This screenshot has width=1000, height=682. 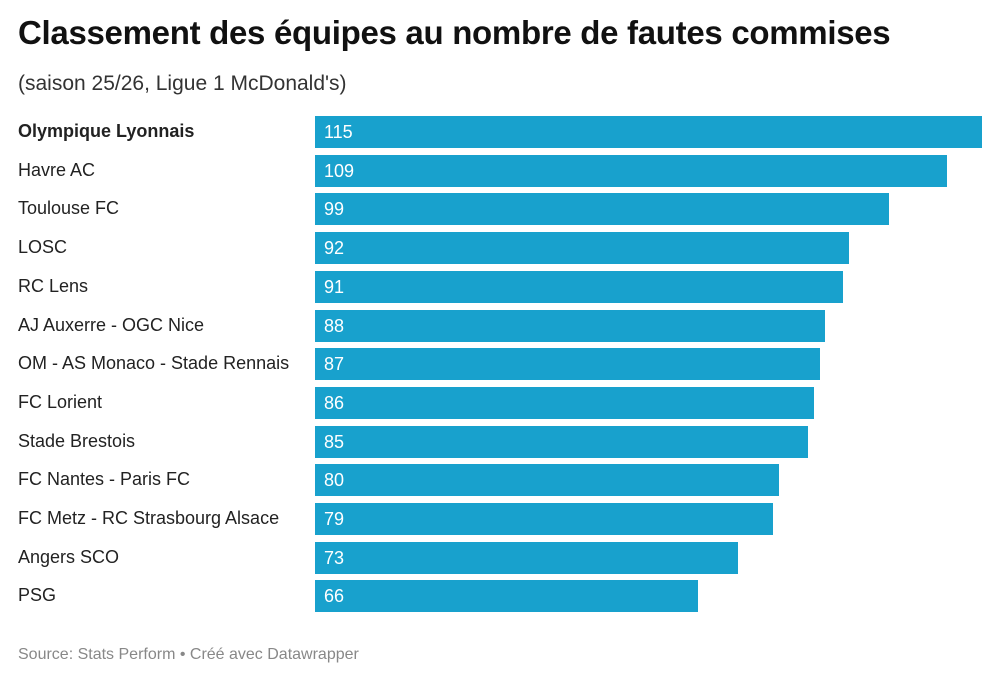 I want to click on bar-row: FC Nantes - Paris FC 80, so click(x=500, y=480).